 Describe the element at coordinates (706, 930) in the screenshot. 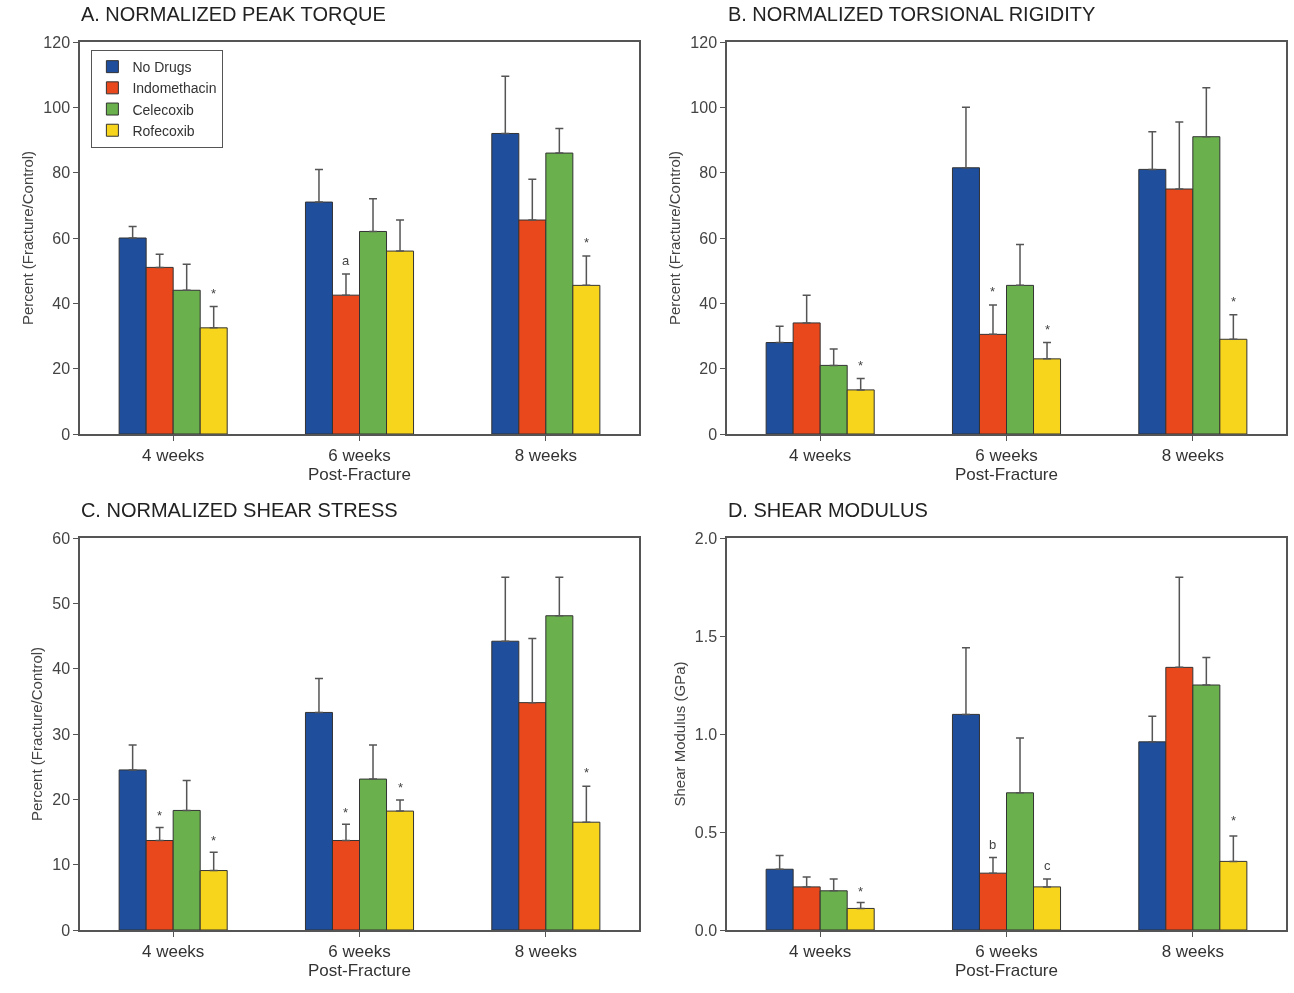

I see `y-tick-label: 0.0` at that location.